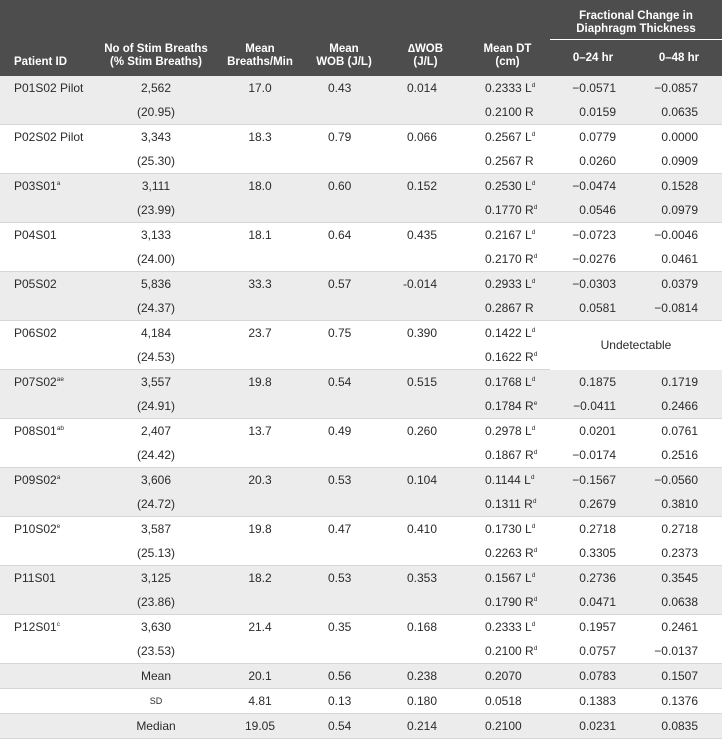 This screenshot has height=739, width=722. I want to click on mean-wob: 0.79, so click(340, 137).